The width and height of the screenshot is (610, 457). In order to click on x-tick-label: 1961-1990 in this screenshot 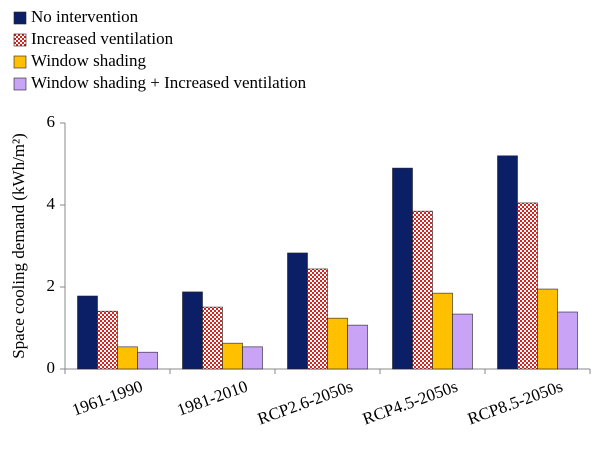, I will do `click(107, 398)`.